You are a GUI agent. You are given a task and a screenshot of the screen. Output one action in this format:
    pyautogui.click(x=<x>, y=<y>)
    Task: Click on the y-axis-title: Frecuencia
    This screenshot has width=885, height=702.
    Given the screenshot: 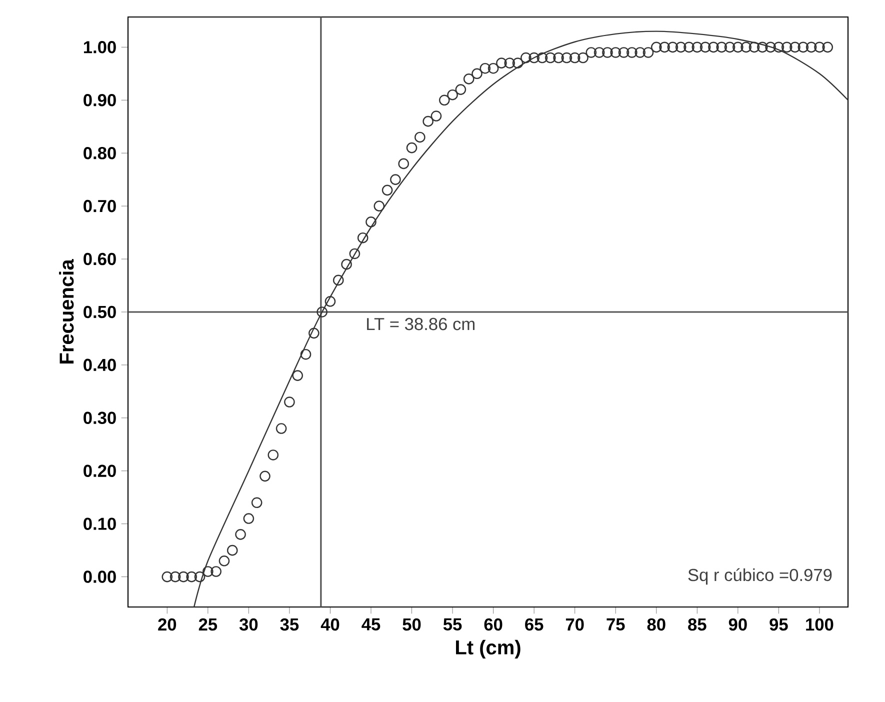 What is the action you would take?
    pyautogui.click(x=66, y=311)
    